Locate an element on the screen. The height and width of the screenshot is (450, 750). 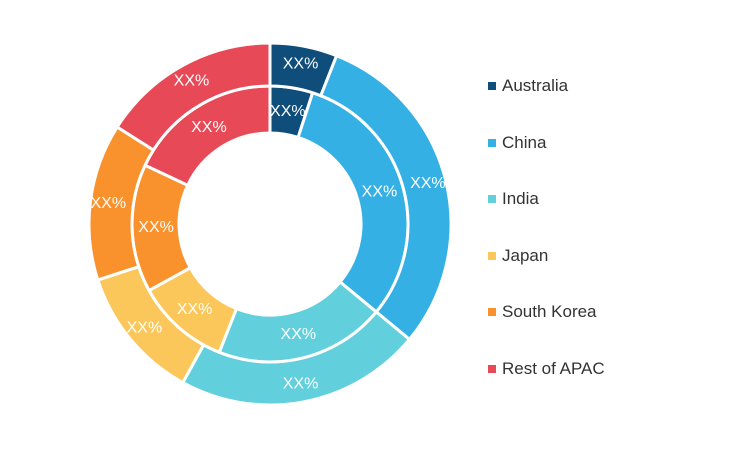
legend-label: Australia is located at coordinates (535, 85).